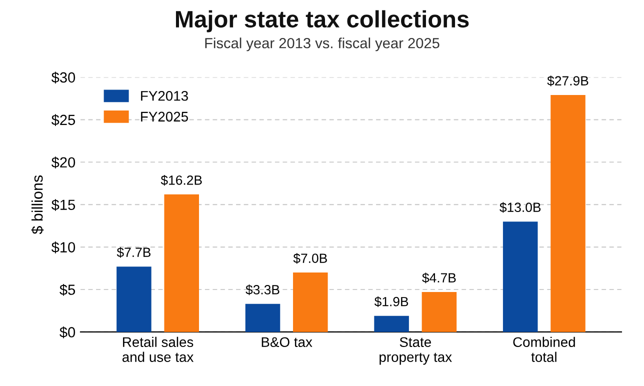  Describe the element at coordinates (63, 248) in the screenshot. I see `y-tick-label: $10` at that location.